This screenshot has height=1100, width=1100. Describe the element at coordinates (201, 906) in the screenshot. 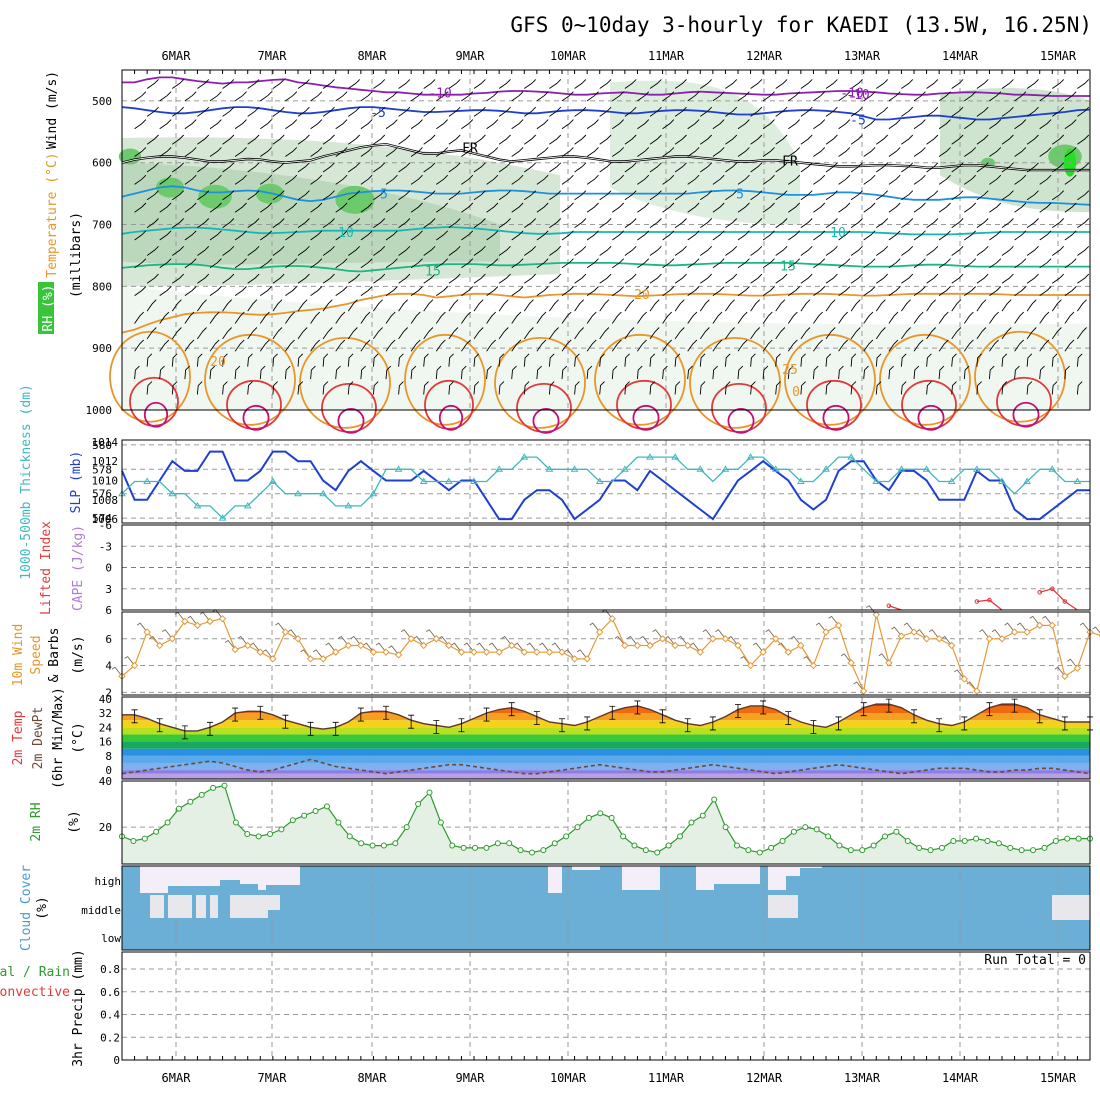

I see `cloud-mid-block` at that location.